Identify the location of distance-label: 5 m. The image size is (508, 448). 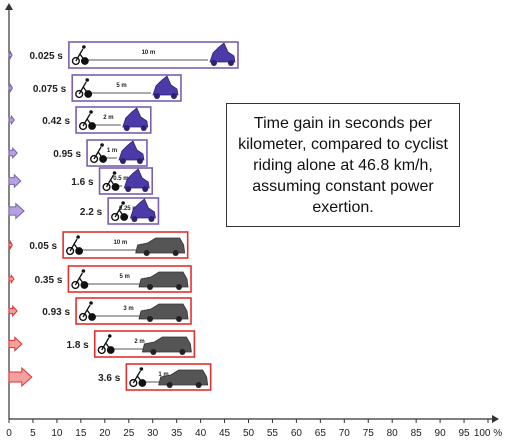
(125, 277).